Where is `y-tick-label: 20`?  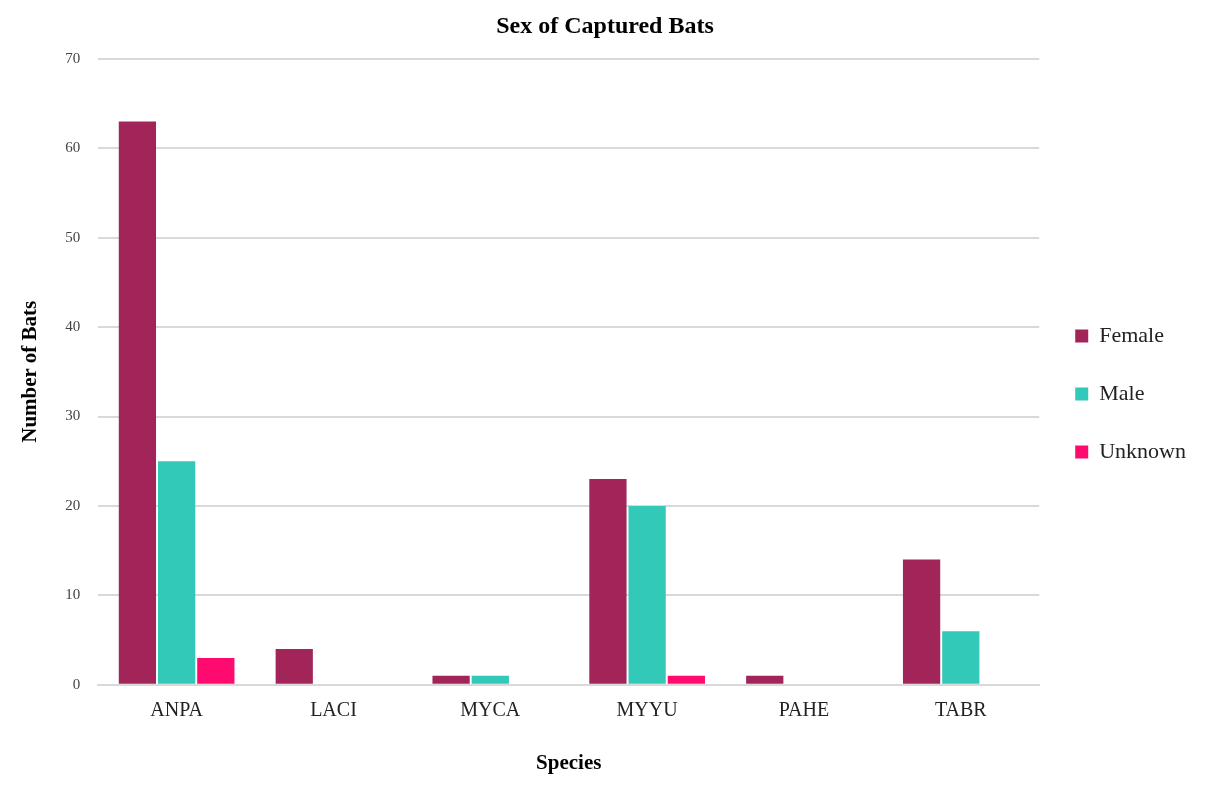
y-tick-label: 20 is located at coordinates (73, 504).